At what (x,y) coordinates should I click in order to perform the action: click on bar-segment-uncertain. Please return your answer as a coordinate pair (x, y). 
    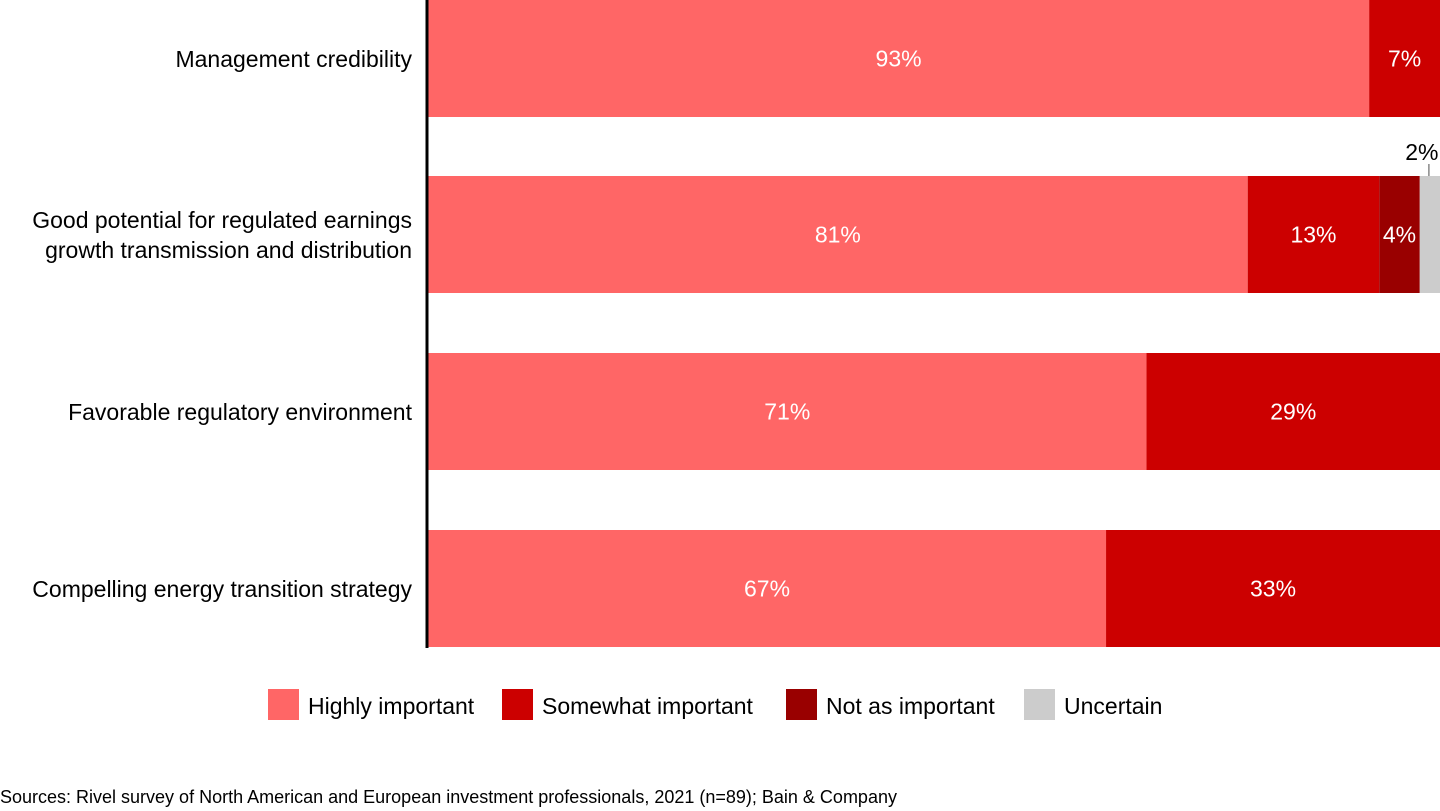
    Looking at the image, I should click on (1429, 234).